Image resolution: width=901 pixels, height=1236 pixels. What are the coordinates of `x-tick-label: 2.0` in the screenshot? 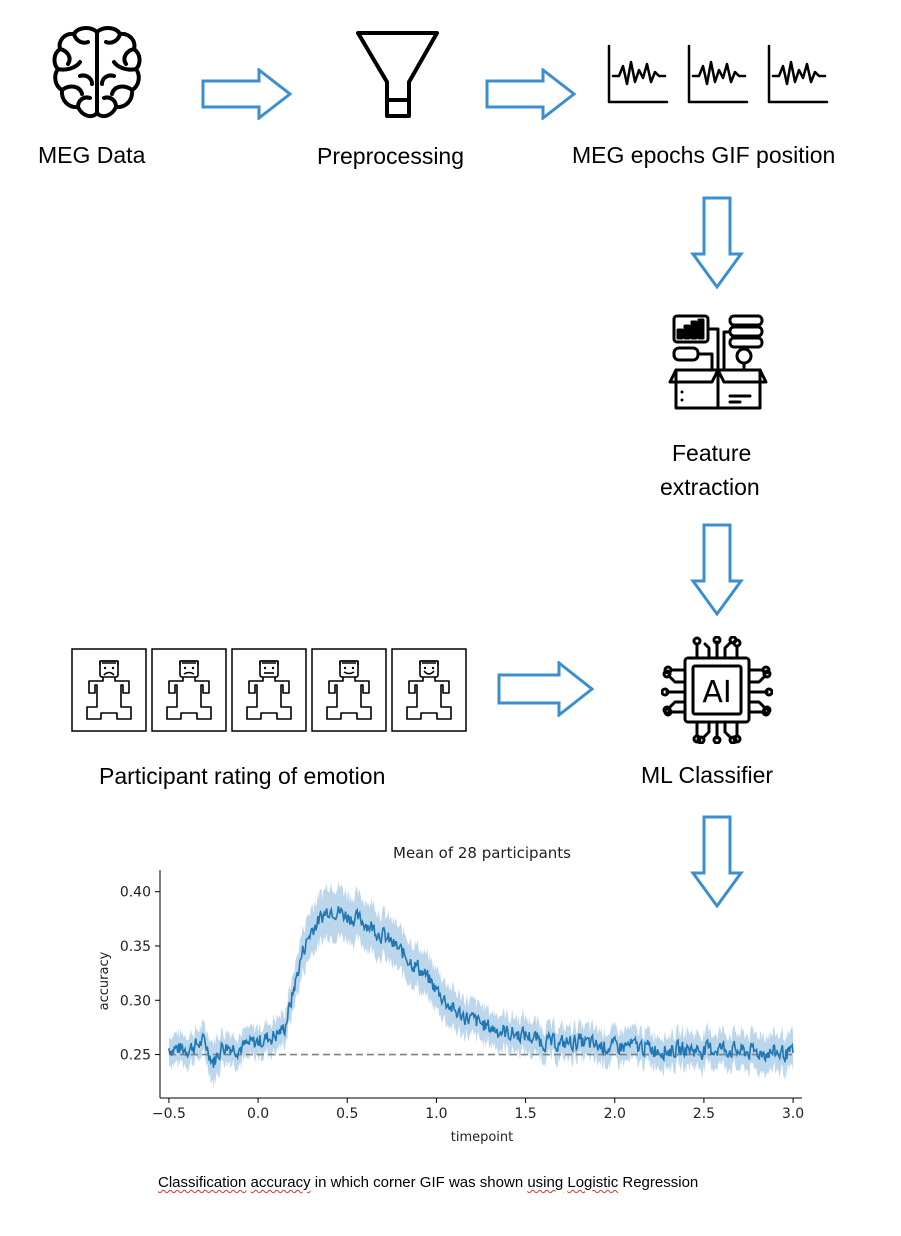 It's located at (615, 1114).